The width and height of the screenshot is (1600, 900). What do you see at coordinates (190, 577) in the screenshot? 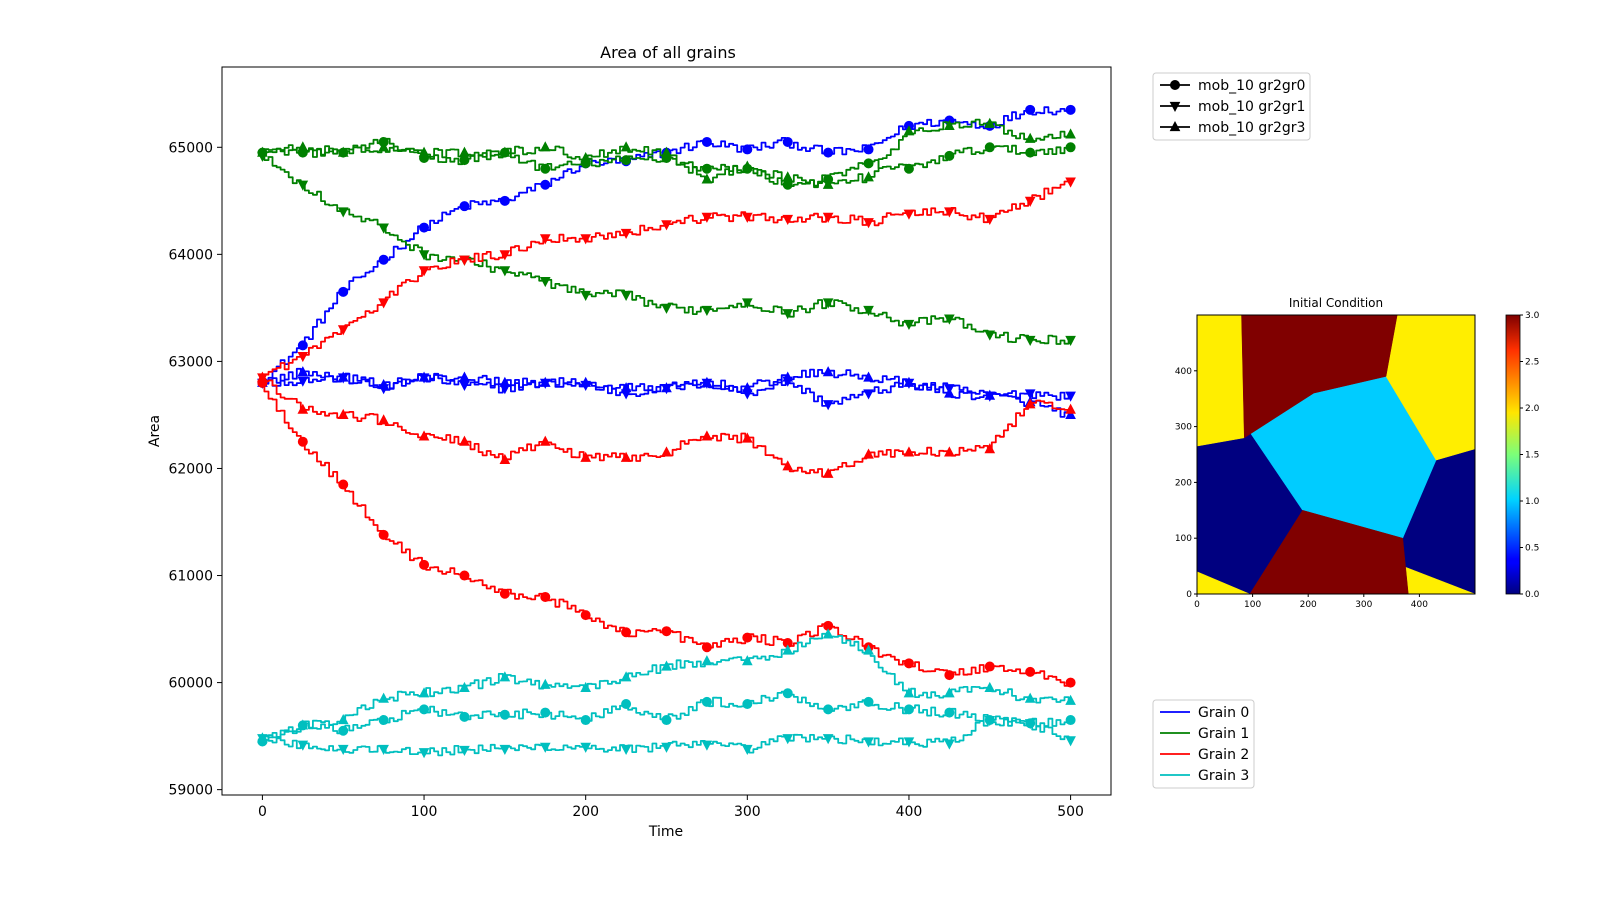
I see `y-tick-label: 61000` at bounding box center [190, 577].